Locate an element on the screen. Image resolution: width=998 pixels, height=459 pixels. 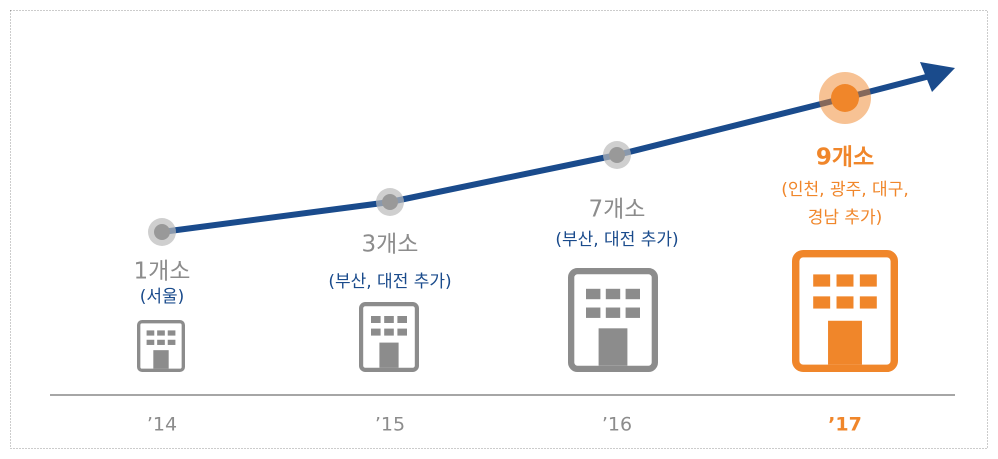
year-label: ’16 is located at coordinates (617, 425).